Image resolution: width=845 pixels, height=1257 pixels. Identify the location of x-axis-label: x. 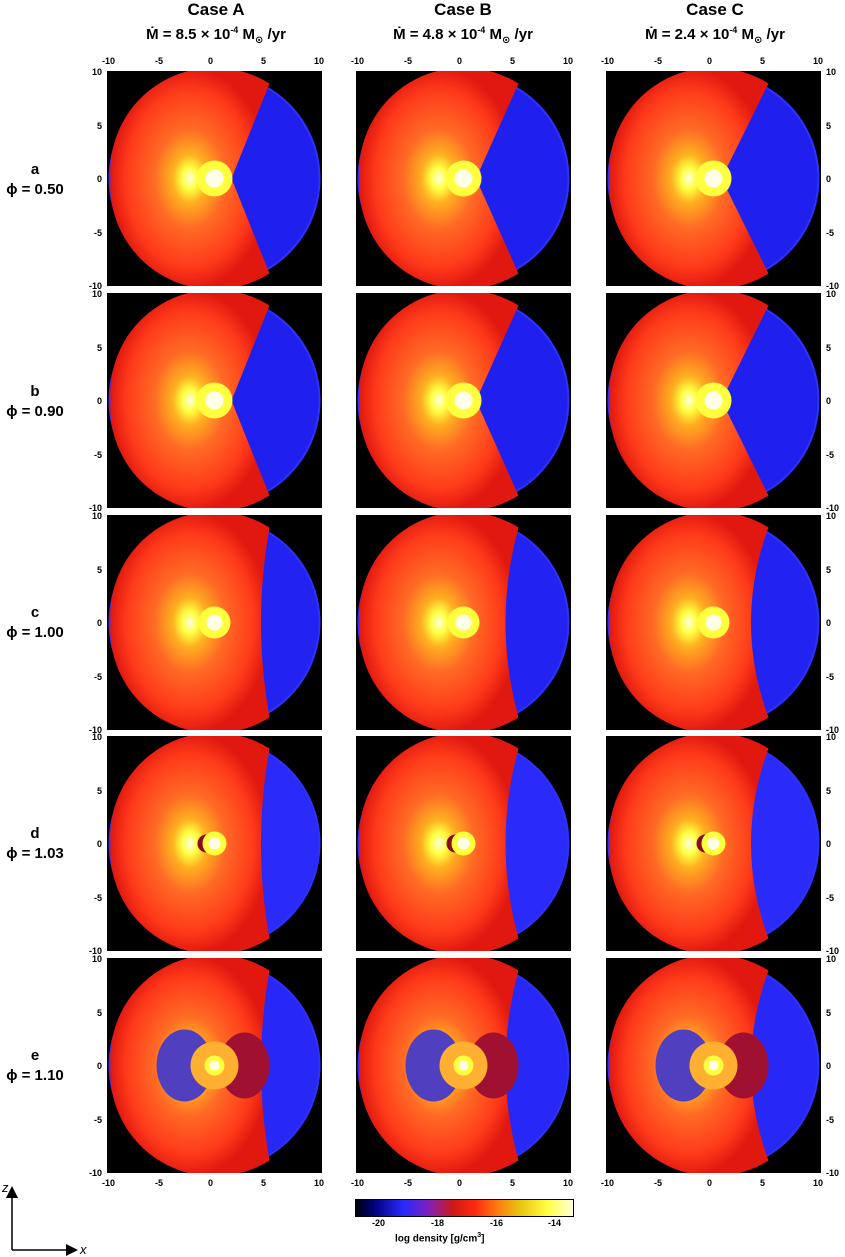
(83, 1249).